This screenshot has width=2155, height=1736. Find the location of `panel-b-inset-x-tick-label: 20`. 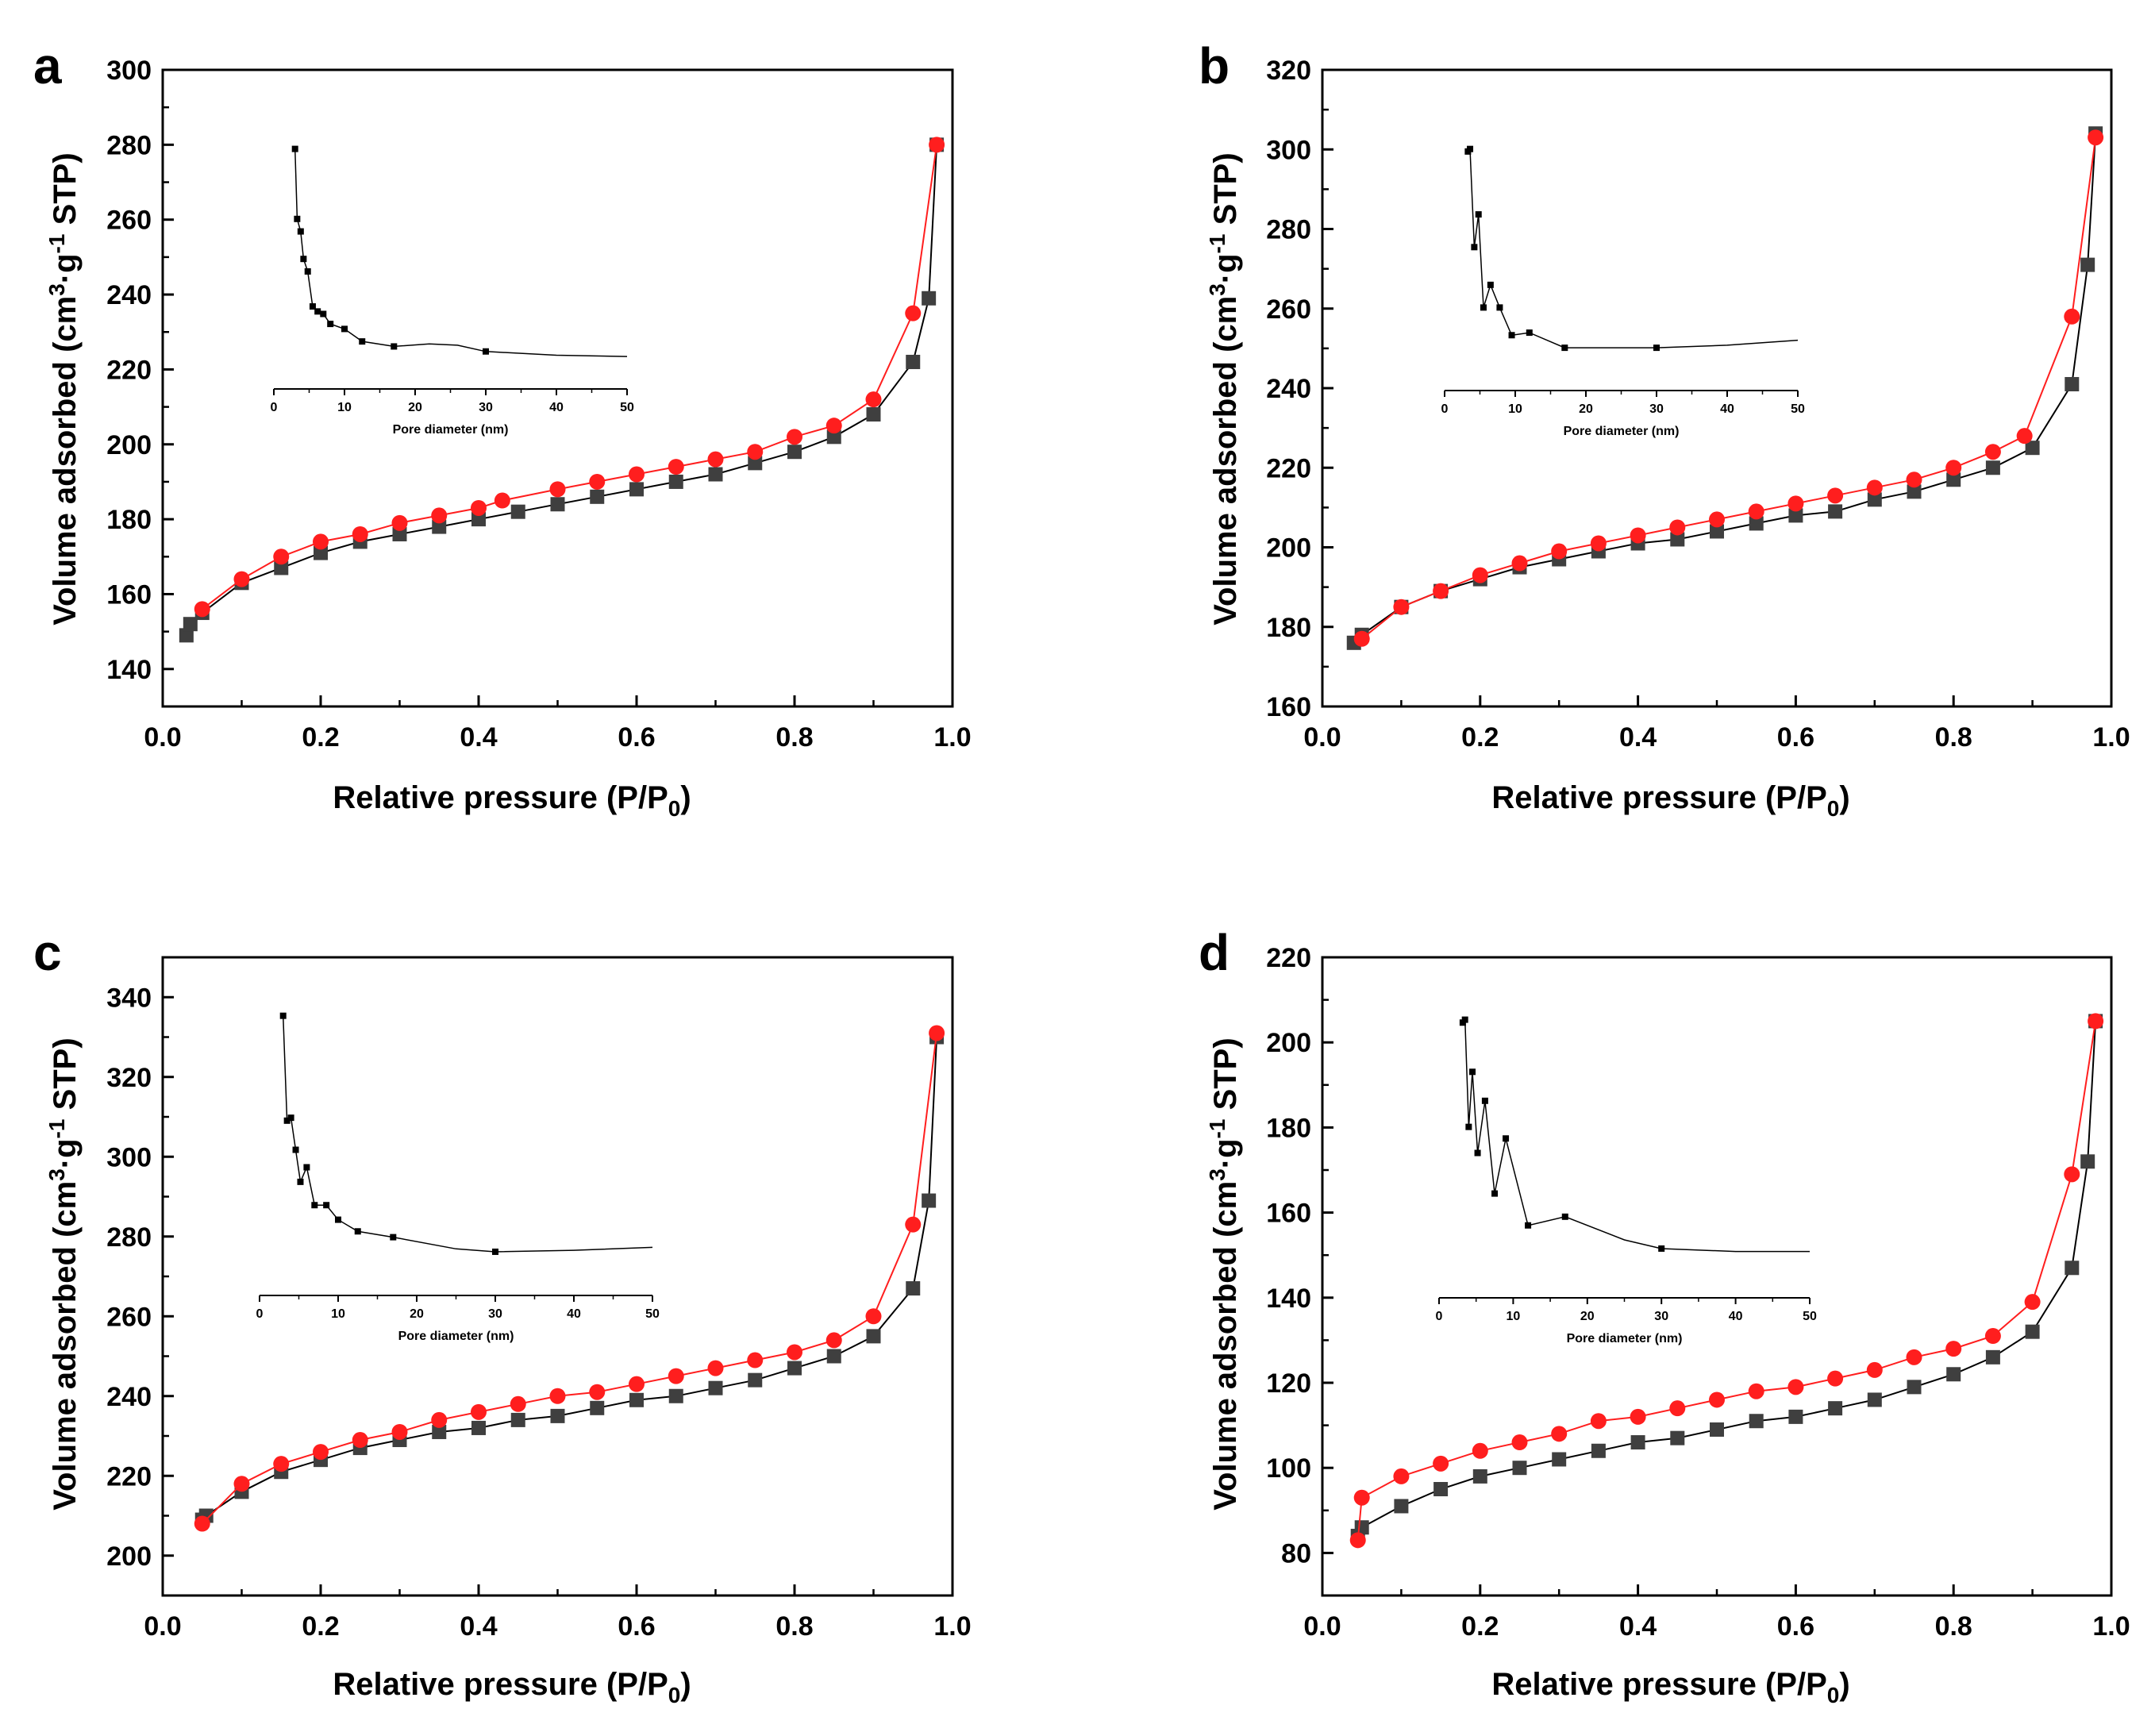

panel-b-inset-x-tick-label: 20 is located at coordinates (1586, 409).